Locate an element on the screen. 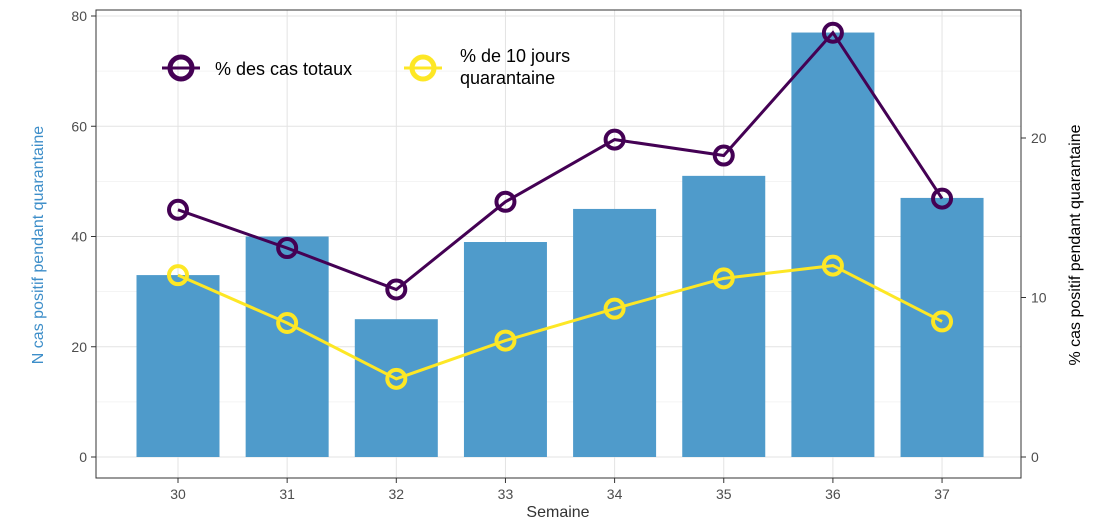 Image resolution: width=1100 pixels, height=522 pixels. legend-item-totaux: % des cas totaux is located at coordinates (257, 68).